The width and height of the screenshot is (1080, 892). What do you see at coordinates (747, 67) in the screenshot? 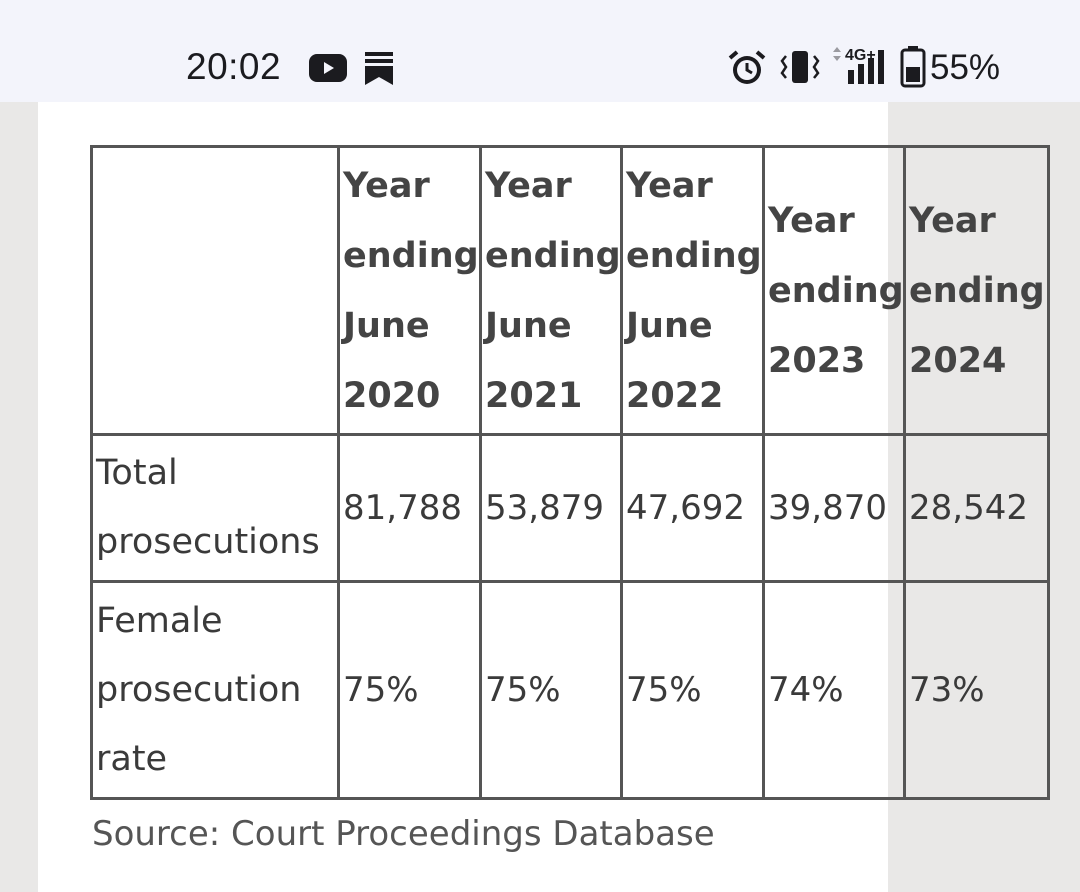
I see `alarm-icon` at bounding box center [747, 67].